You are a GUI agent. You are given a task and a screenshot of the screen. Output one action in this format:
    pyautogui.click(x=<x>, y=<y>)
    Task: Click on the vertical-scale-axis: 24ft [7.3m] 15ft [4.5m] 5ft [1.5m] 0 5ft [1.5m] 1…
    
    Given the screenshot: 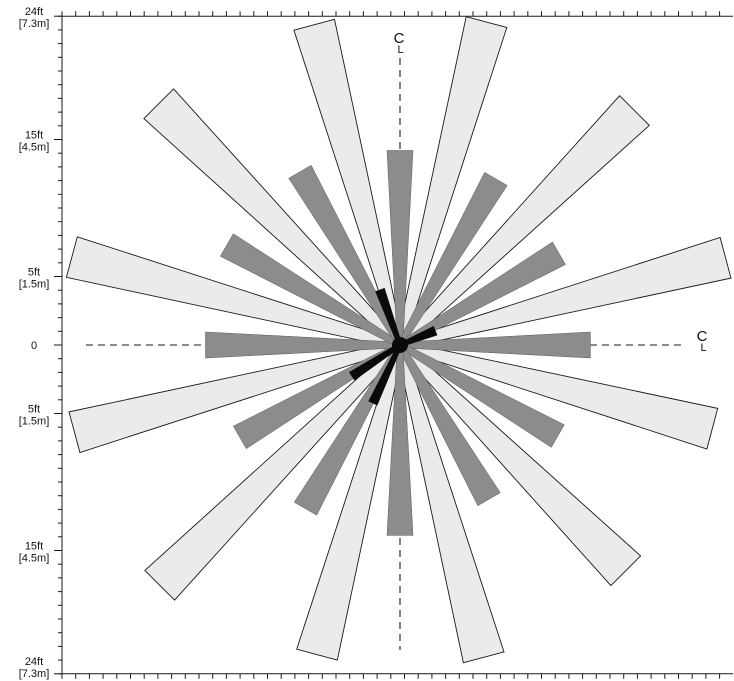 What is the action you would take?
    pyautogui.click(x=41, y=343)
    